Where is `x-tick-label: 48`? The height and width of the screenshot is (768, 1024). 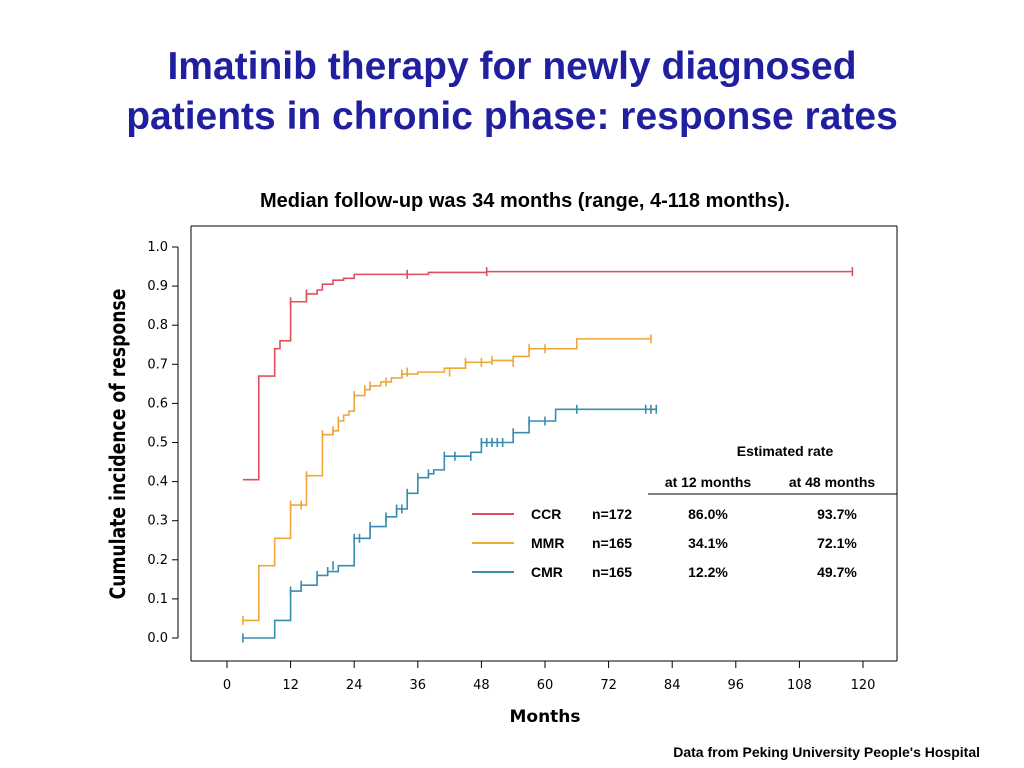
x-tick-label: 48 is located at coordinates (481, 685).